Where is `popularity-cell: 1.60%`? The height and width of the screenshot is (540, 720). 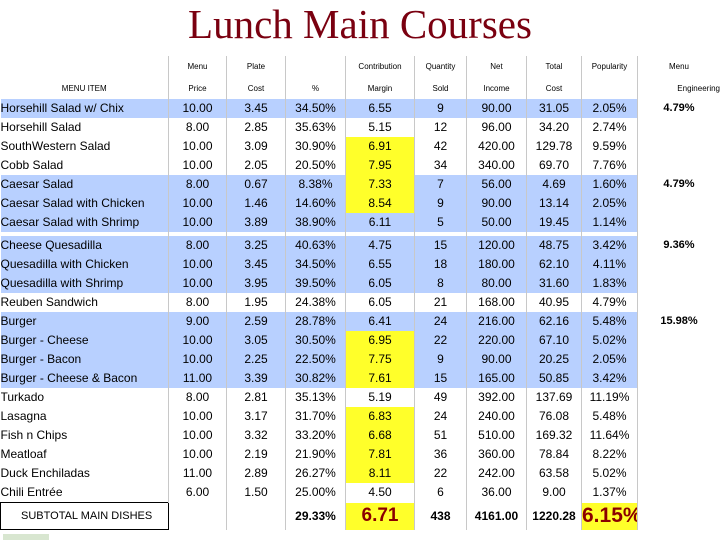
popularity-cell: 1.60% is located at coordinates (609, 184).